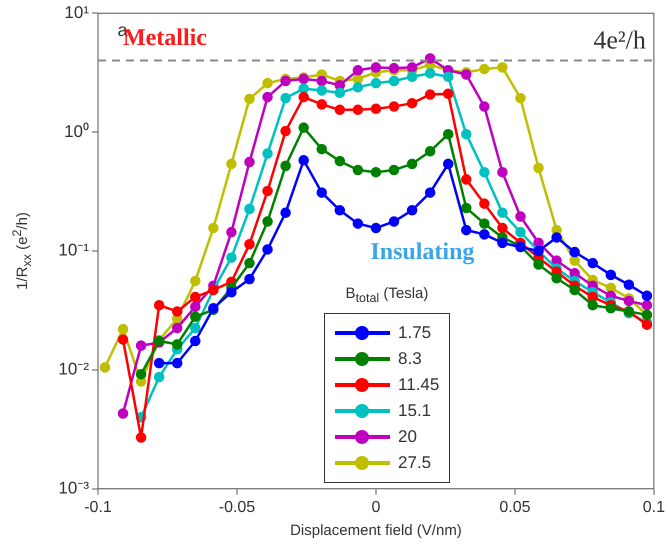 This screenshot has width=668, height=548. What do you see at coordinates (415, 332) in the screenshot?
I see `legend-label: 1.75` at bounding box center [415, 332].